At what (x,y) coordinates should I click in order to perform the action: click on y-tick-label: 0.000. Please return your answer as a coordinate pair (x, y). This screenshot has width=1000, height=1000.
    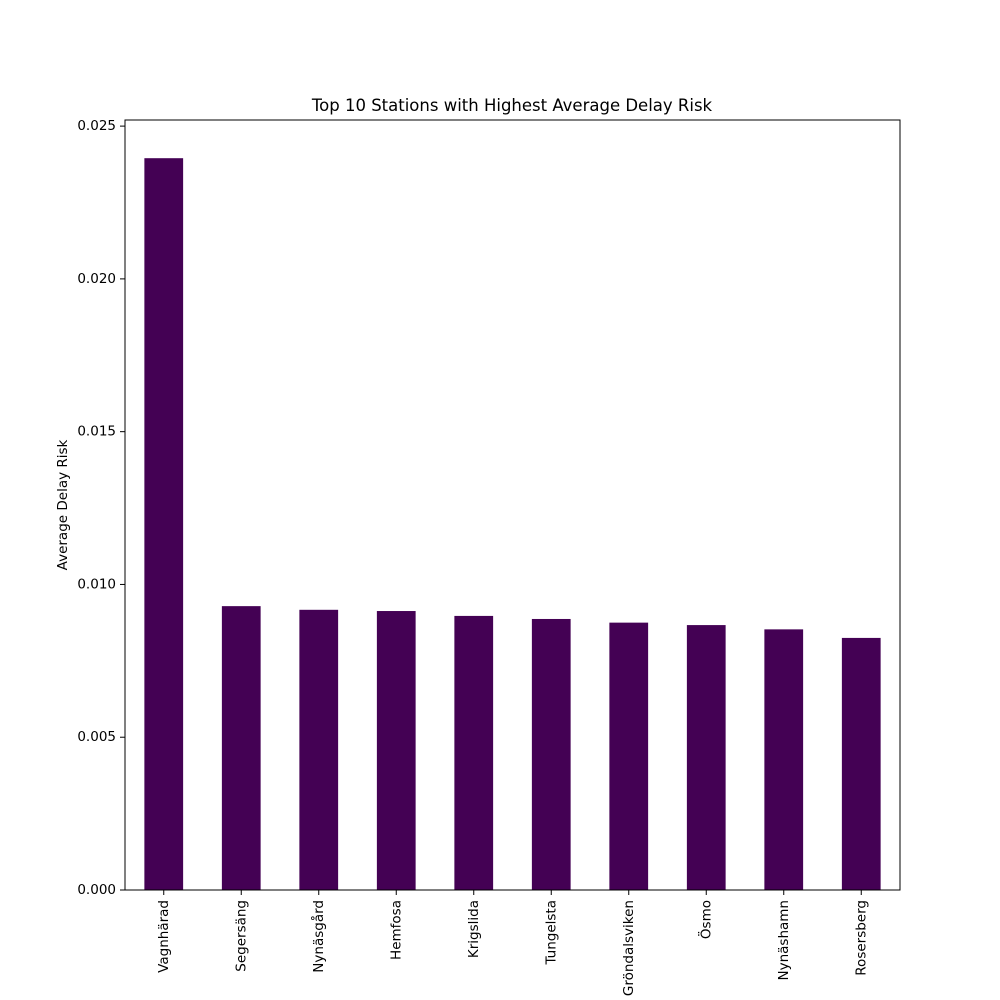
    Looking at the image, I should click on (96, 890).